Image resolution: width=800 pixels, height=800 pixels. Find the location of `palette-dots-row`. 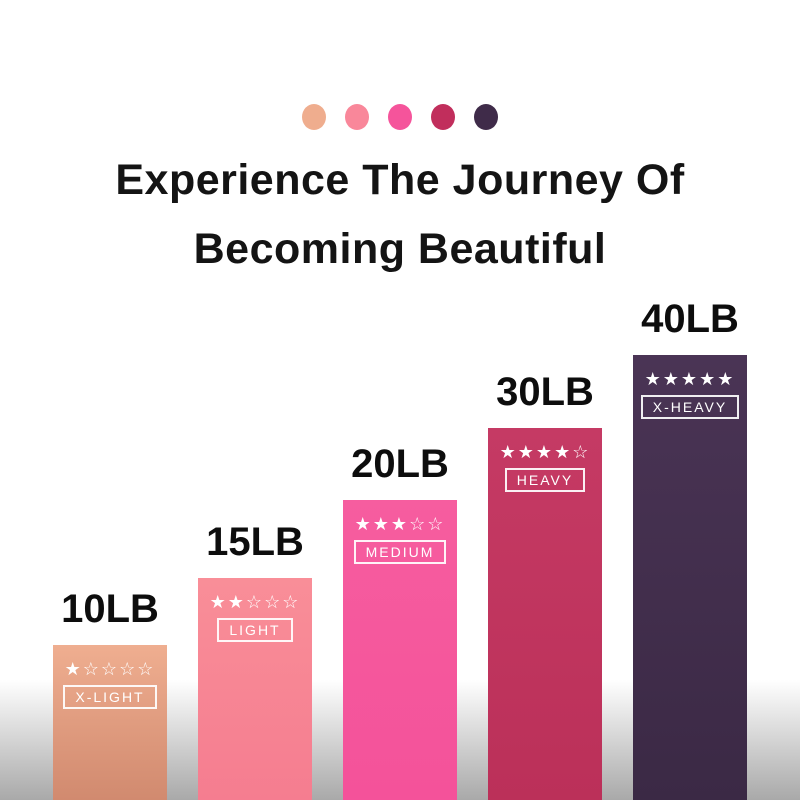

palette-dots-row is located at coordinates (400, 117).